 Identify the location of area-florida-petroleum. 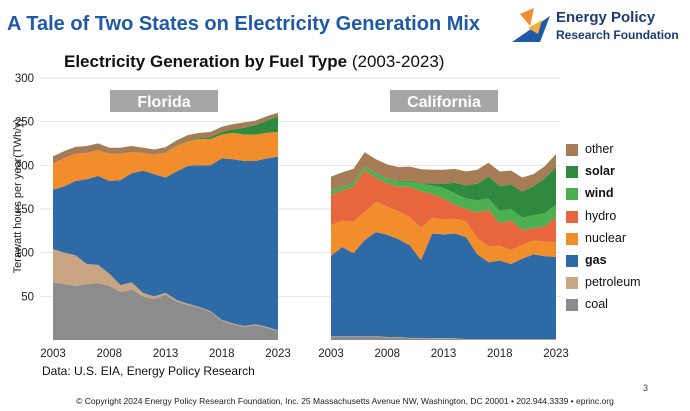
(165, 290).